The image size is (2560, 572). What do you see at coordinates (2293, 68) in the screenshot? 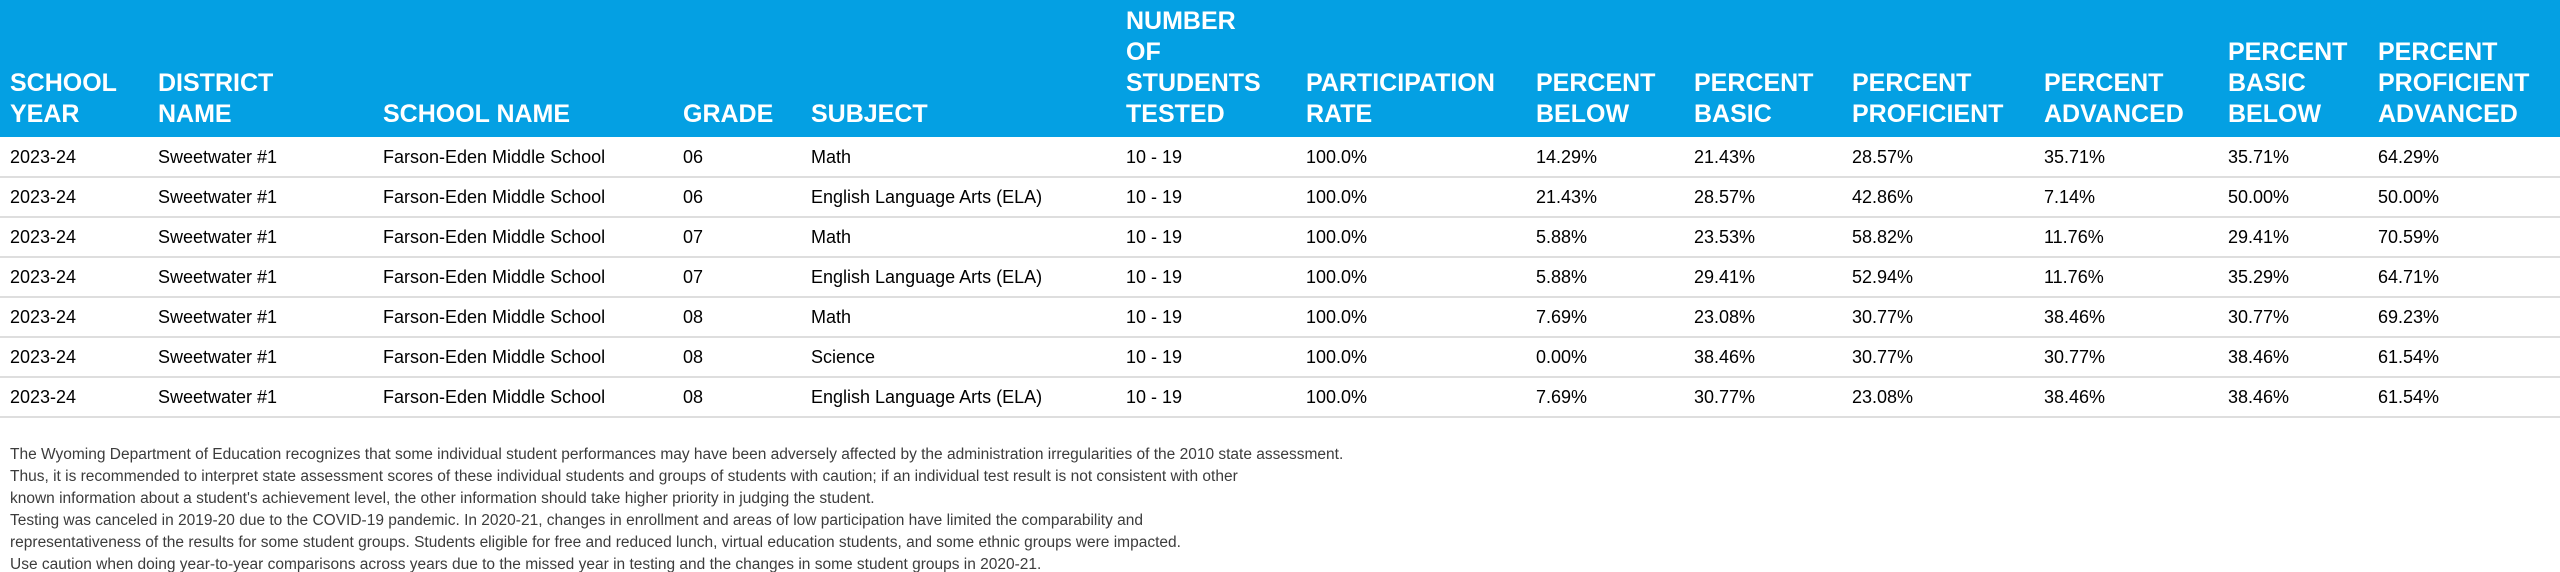
I see `column-header-percent-basic-below: PERCENT BASIC BELOW` at bounding box center [2293, 68].